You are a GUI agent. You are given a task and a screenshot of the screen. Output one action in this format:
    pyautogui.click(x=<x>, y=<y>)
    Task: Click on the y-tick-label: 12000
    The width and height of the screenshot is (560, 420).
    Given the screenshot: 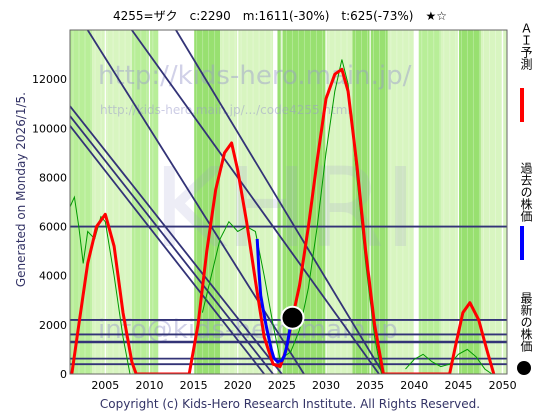 What is the action you would take?
    pyautogui.click(x=49, y=79)
    